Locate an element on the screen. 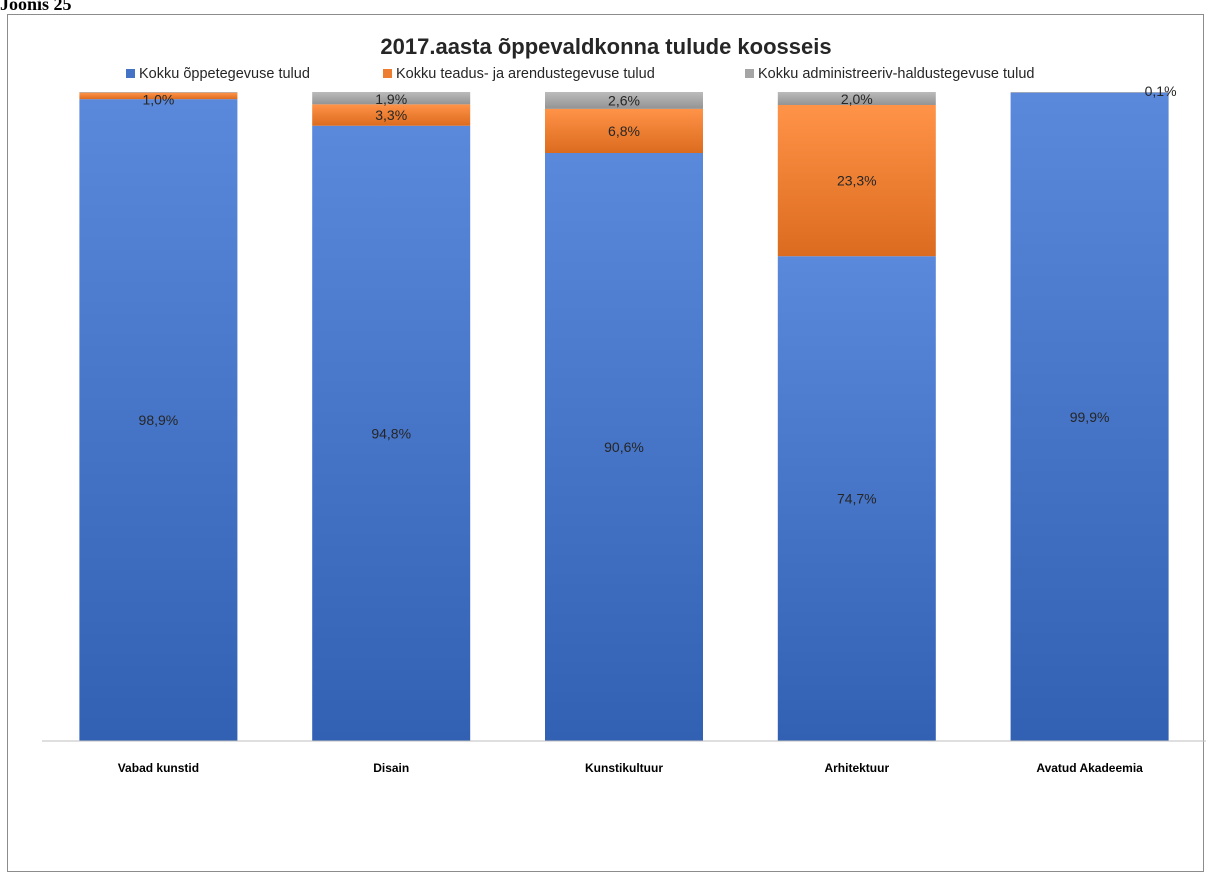 The height and width of the screenshot is (874, 1206). x-tick-label-vabad-kunstid: Vabad kunstid is located at coordinates (158, 768).